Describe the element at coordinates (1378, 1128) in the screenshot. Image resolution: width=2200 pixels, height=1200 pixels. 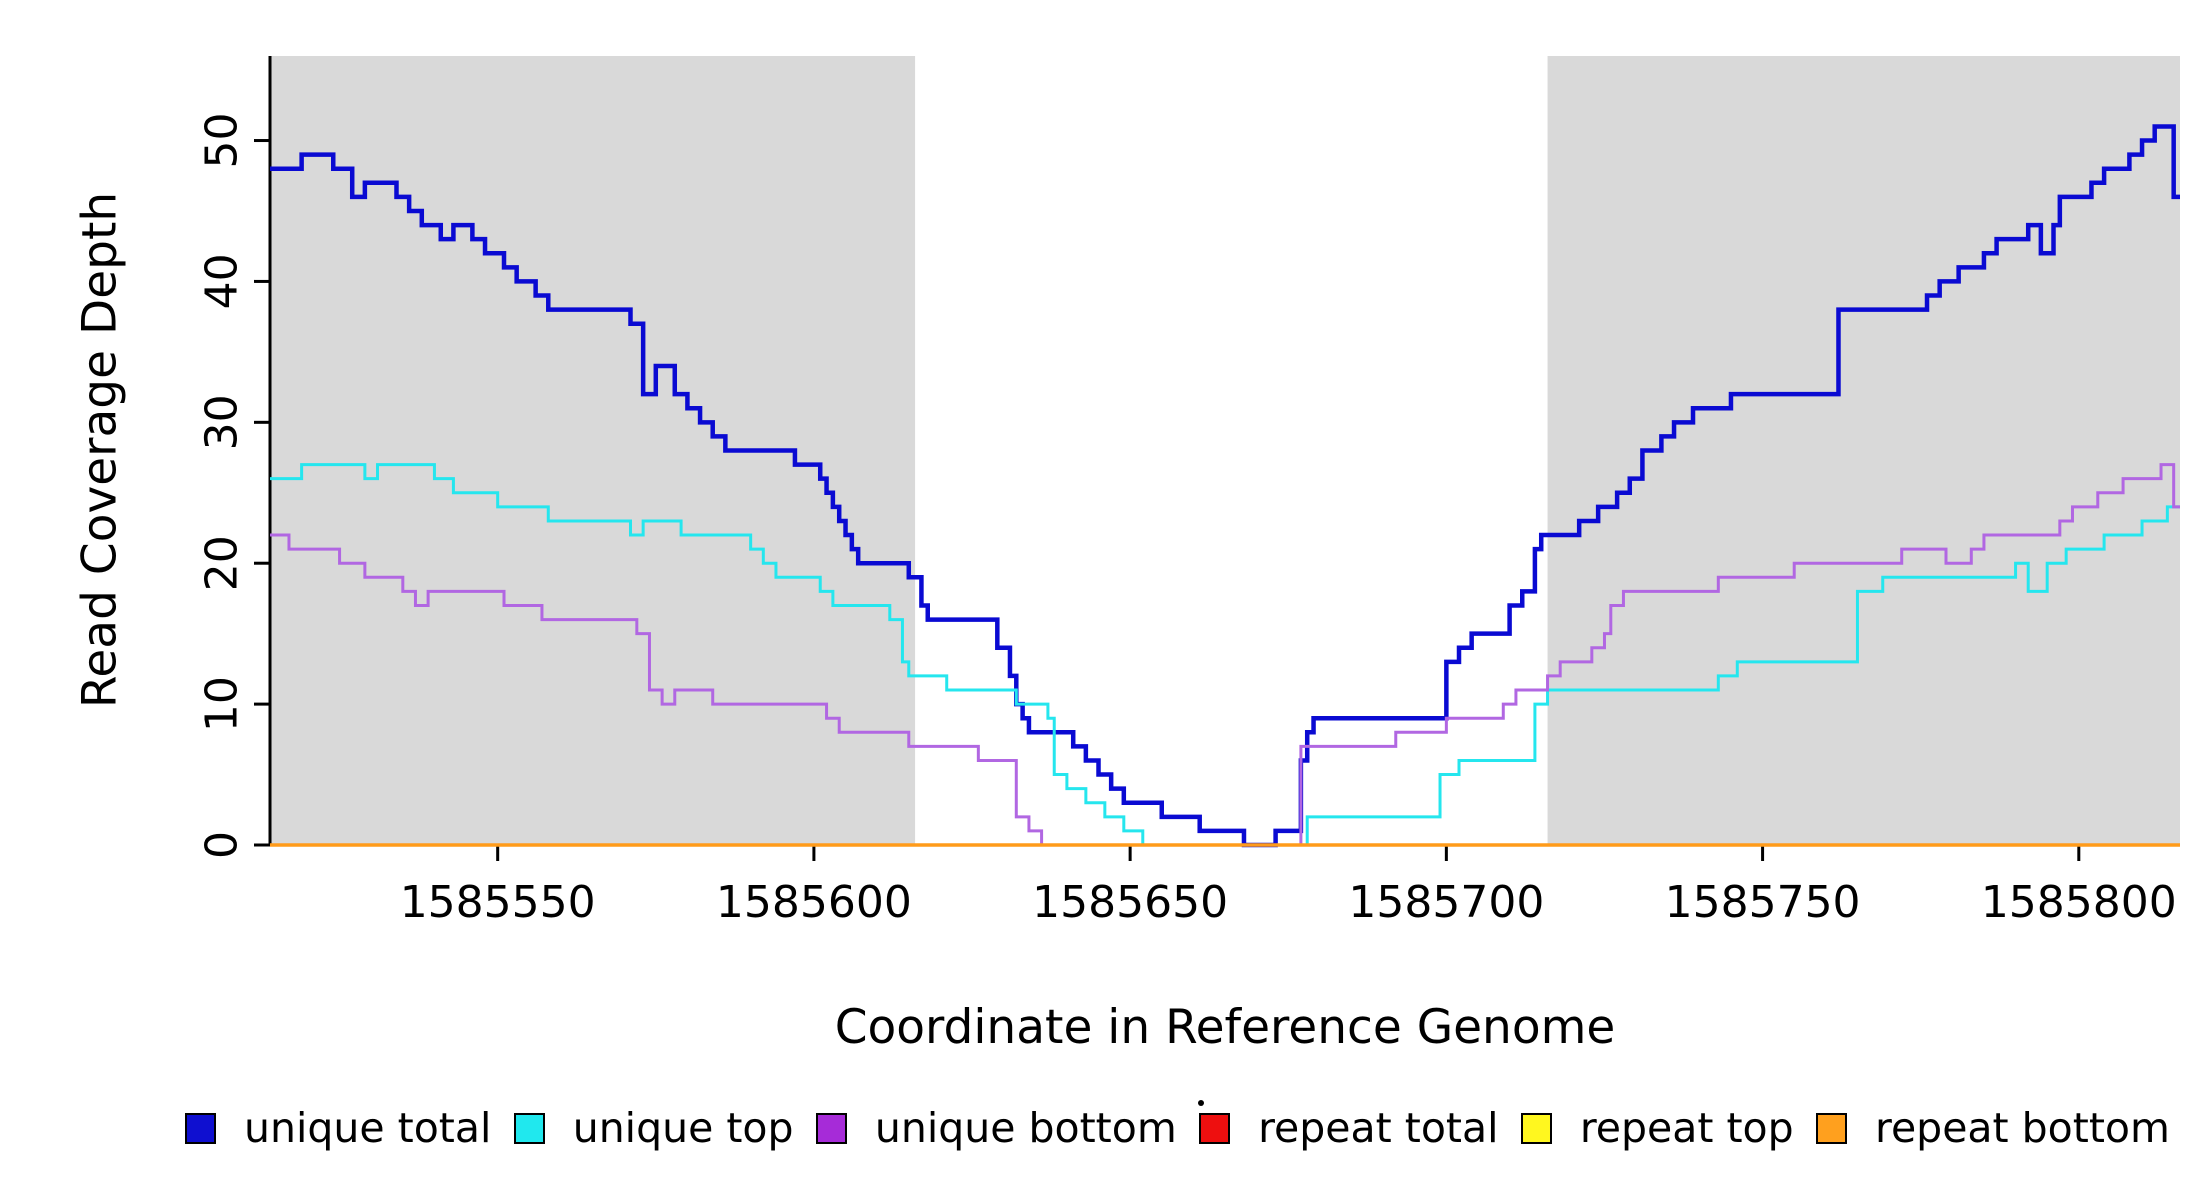
I see `legend-label: repeat total` at that location.